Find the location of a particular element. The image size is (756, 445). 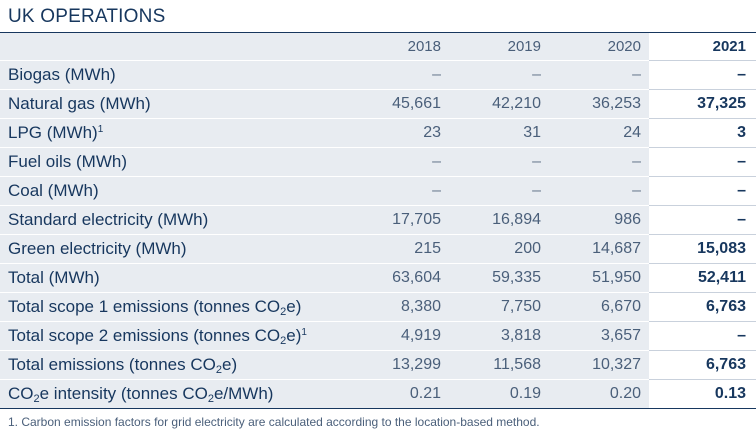

header-year-2020: 2020 is located at coordinates (599, 47).